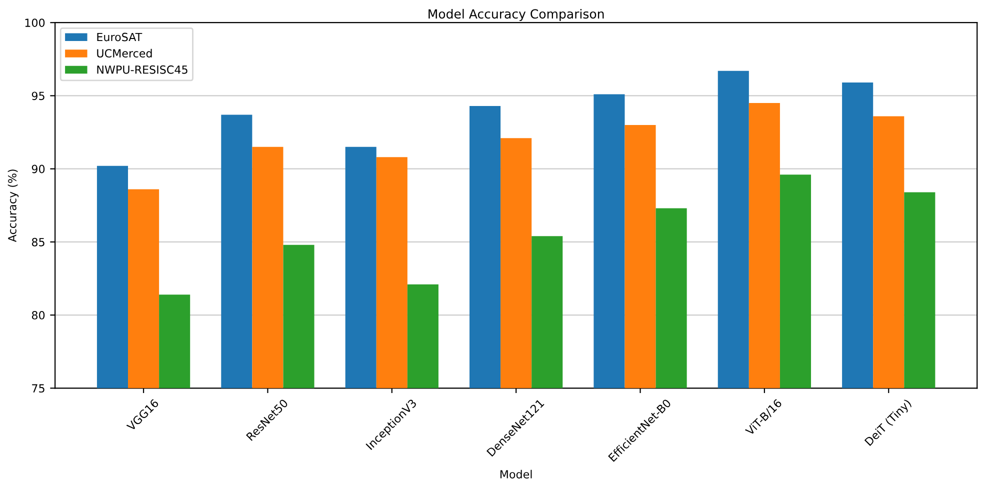 The image size is (983, 481). Describe the element at coordinates (516, 474) in the screenshot. I see `x-axis-title: Model` at that location.